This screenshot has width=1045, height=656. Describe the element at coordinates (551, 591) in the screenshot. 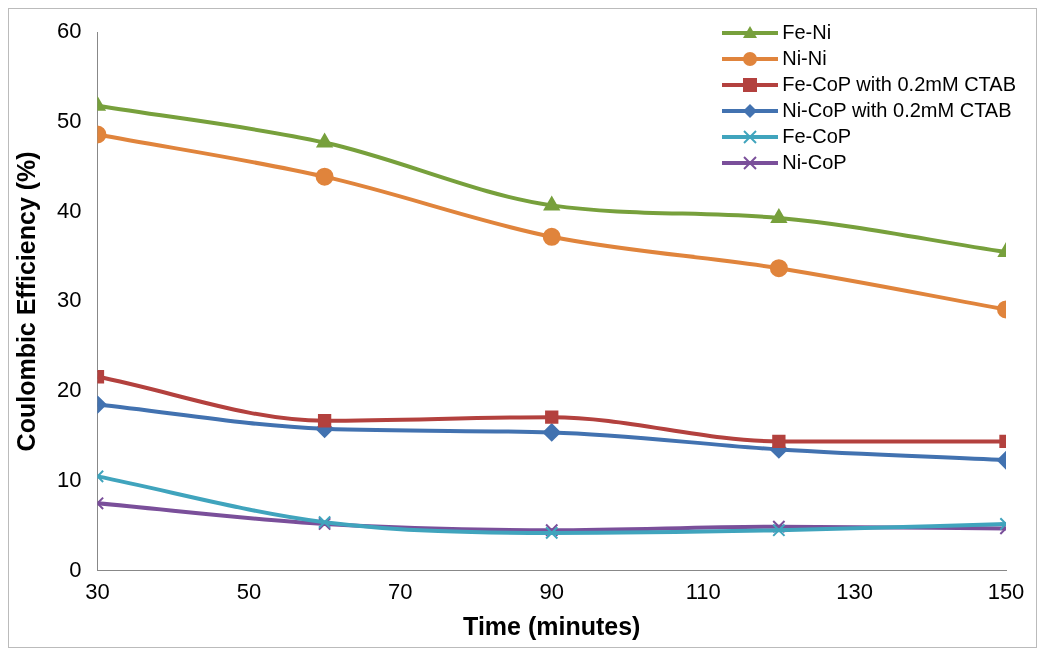

I see `x-tick-label: 90` at that location.